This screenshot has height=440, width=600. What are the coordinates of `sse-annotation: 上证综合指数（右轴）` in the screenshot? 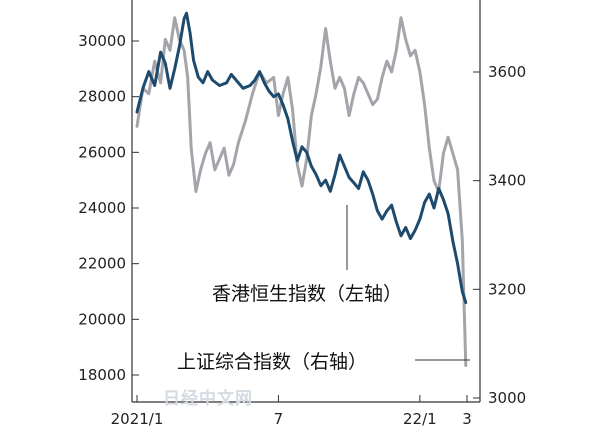 It's located at (272, 362).